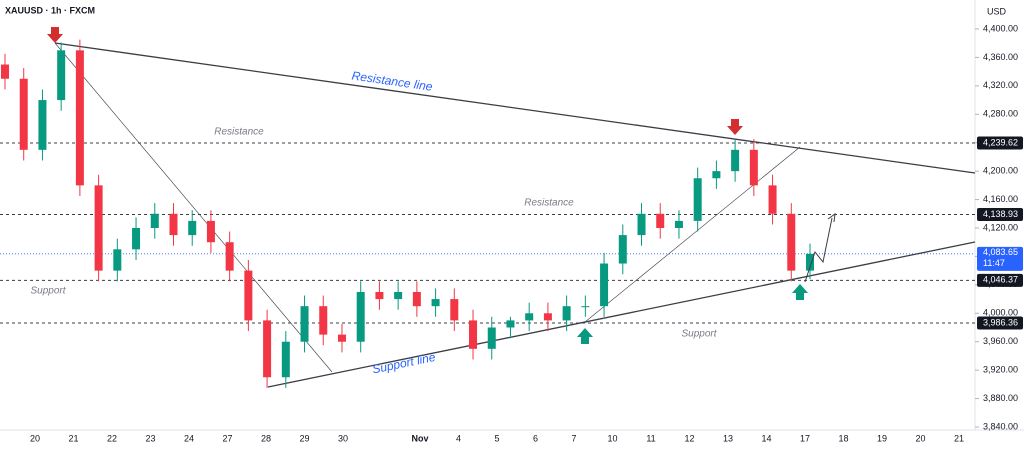 The image size is (1024, 449). I want to click on last-price-label: 4,083.65, so click(1000, 252).